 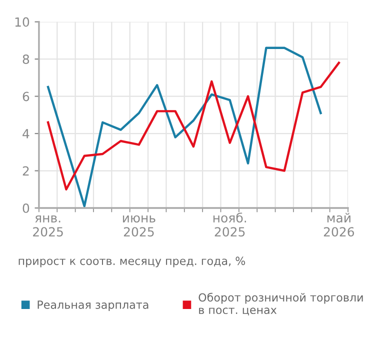 What do you see at coordinates (26, 208) in the screenshot?
I see `y-tick-label: 0` at bounding box center [26, 208].